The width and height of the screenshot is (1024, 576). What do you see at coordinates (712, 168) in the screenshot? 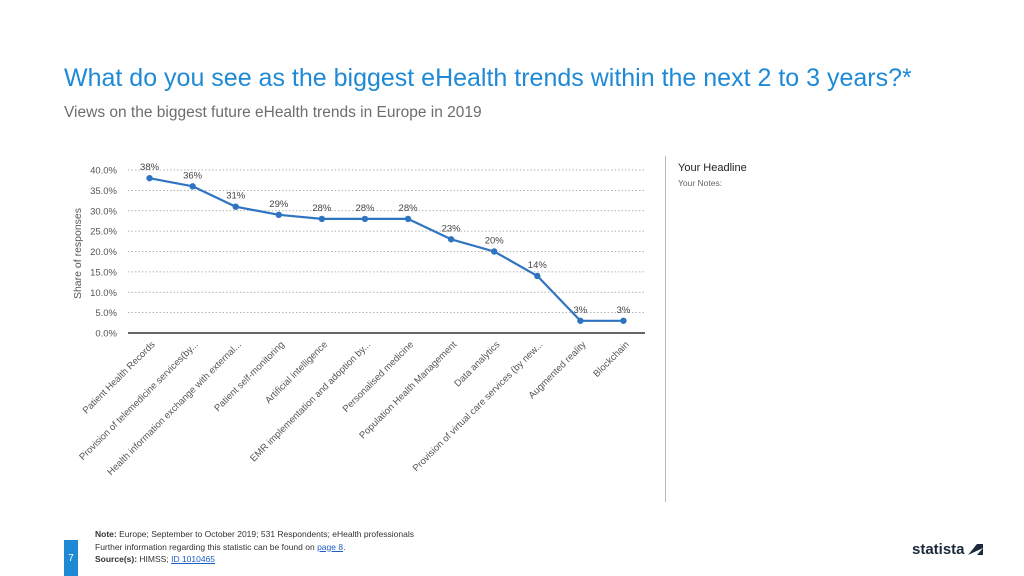
I see `sidebar-headline: Your Headline` at bounding box center [712, 168].